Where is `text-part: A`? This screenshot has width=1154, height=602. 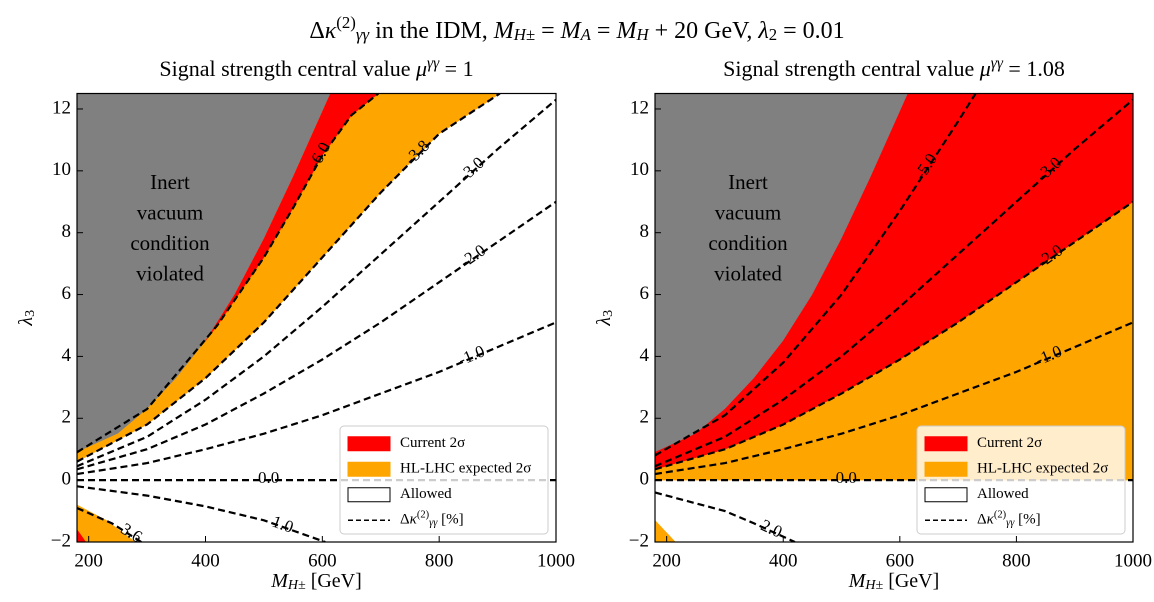 text-part: A is located at coordinates (586, 34).